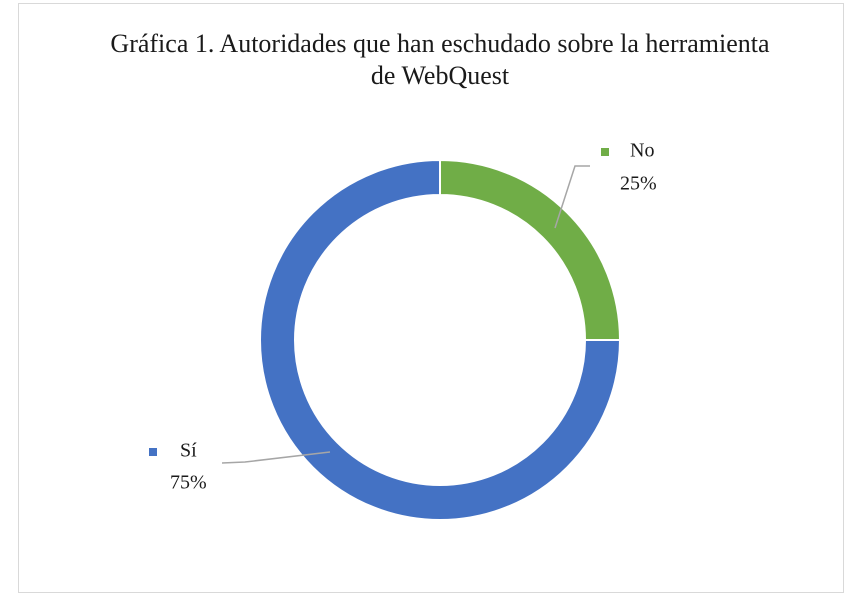  I want to click on value-label: 75%, so click(188, 483).